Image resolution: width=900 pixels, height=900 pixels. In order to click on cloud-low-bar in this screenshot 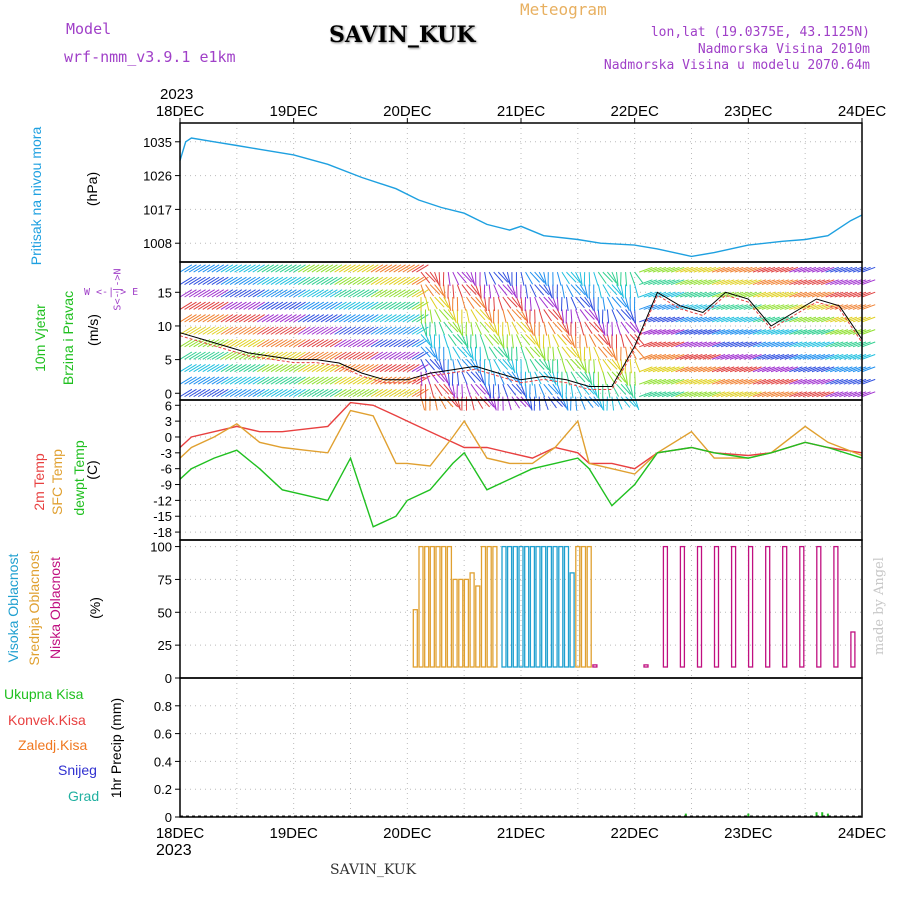, I will do `click(682, 606)`.